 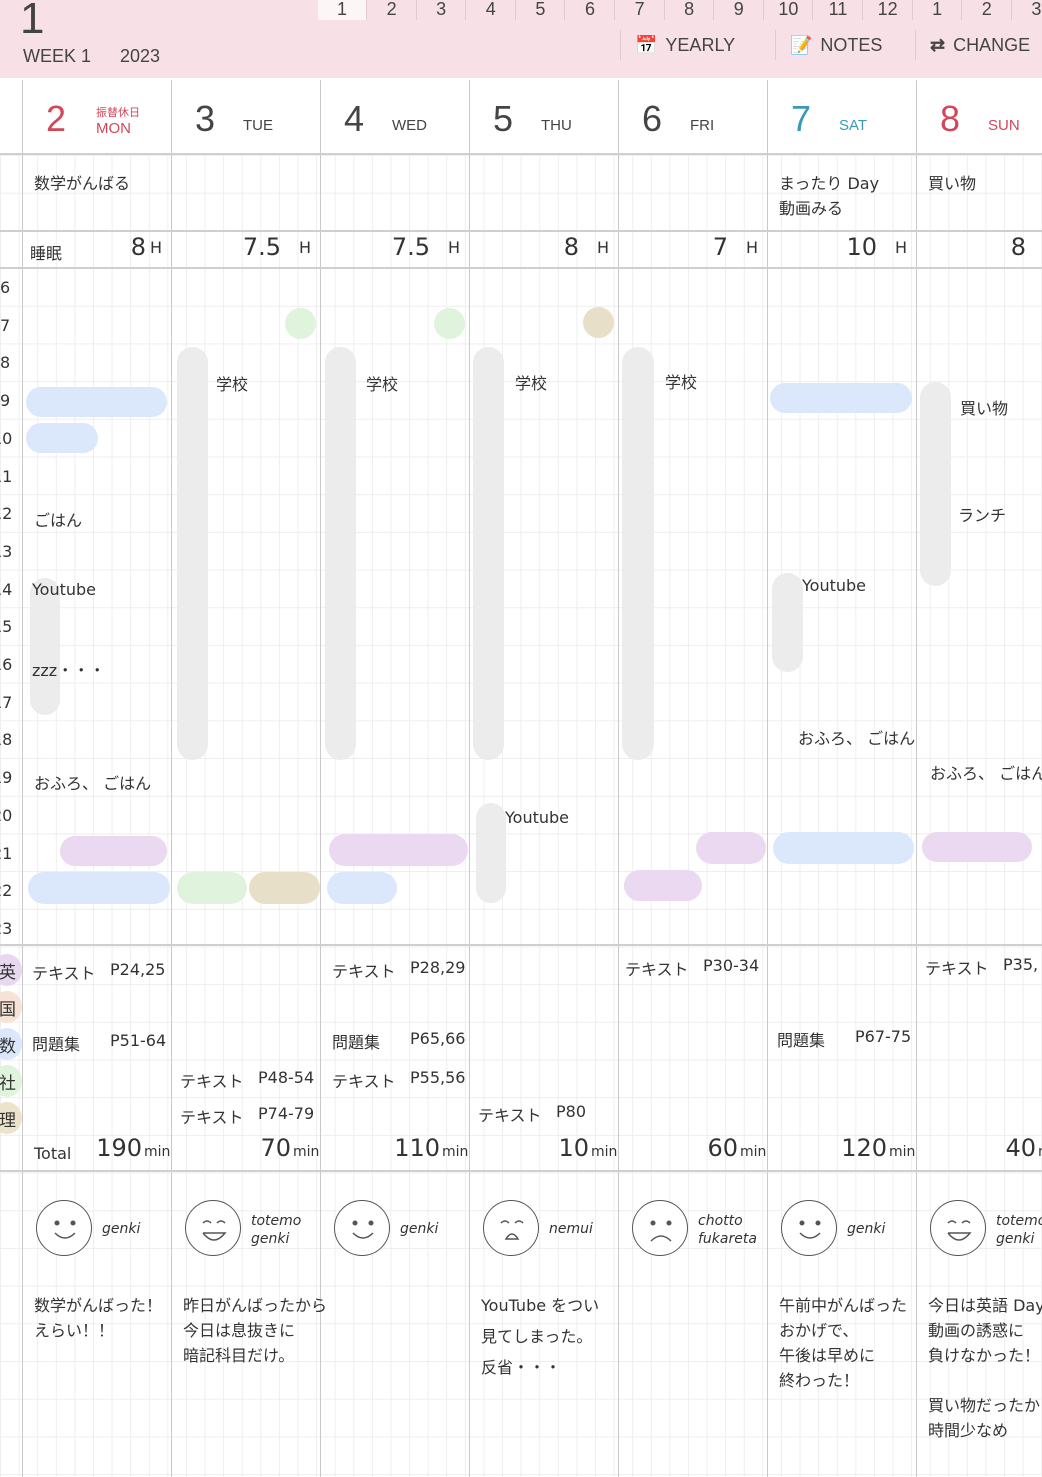 What do you see at coordinates (286, 1077) in the screenshot?
I see `study-pages: P48-54` at bounding box center [286, 1077].